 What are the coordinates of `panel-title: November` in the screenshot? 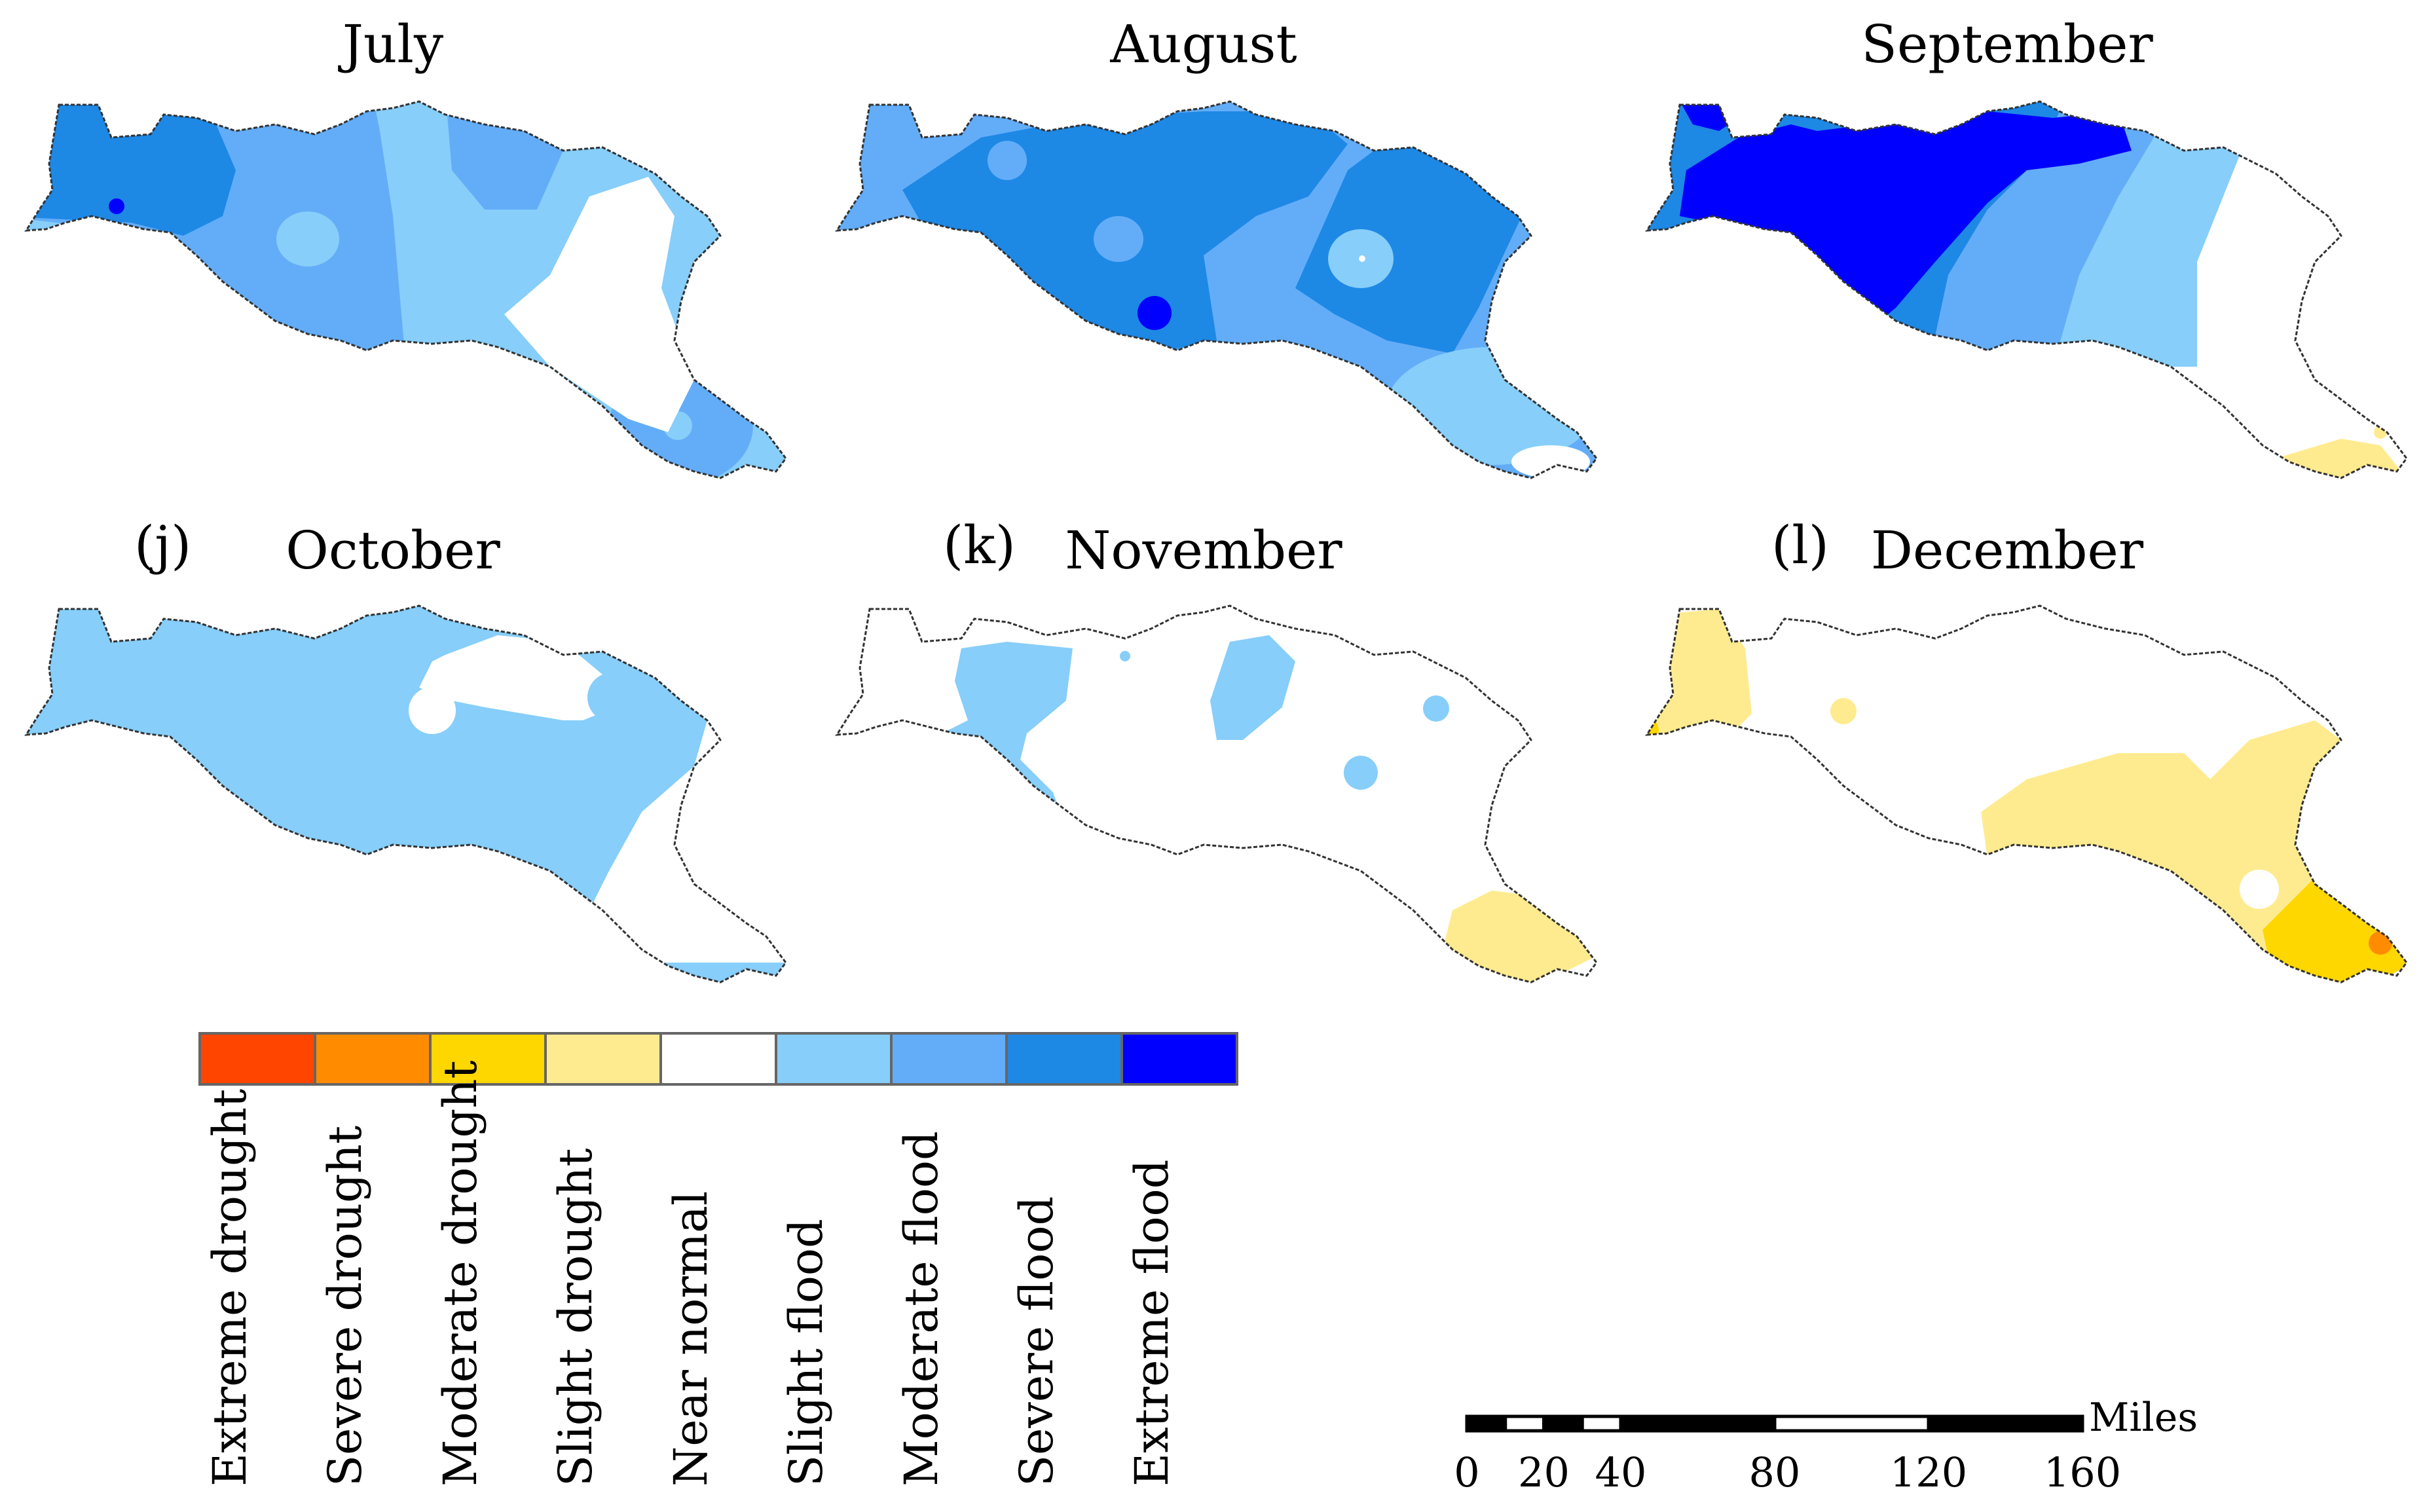 It's located at (1203, 550).